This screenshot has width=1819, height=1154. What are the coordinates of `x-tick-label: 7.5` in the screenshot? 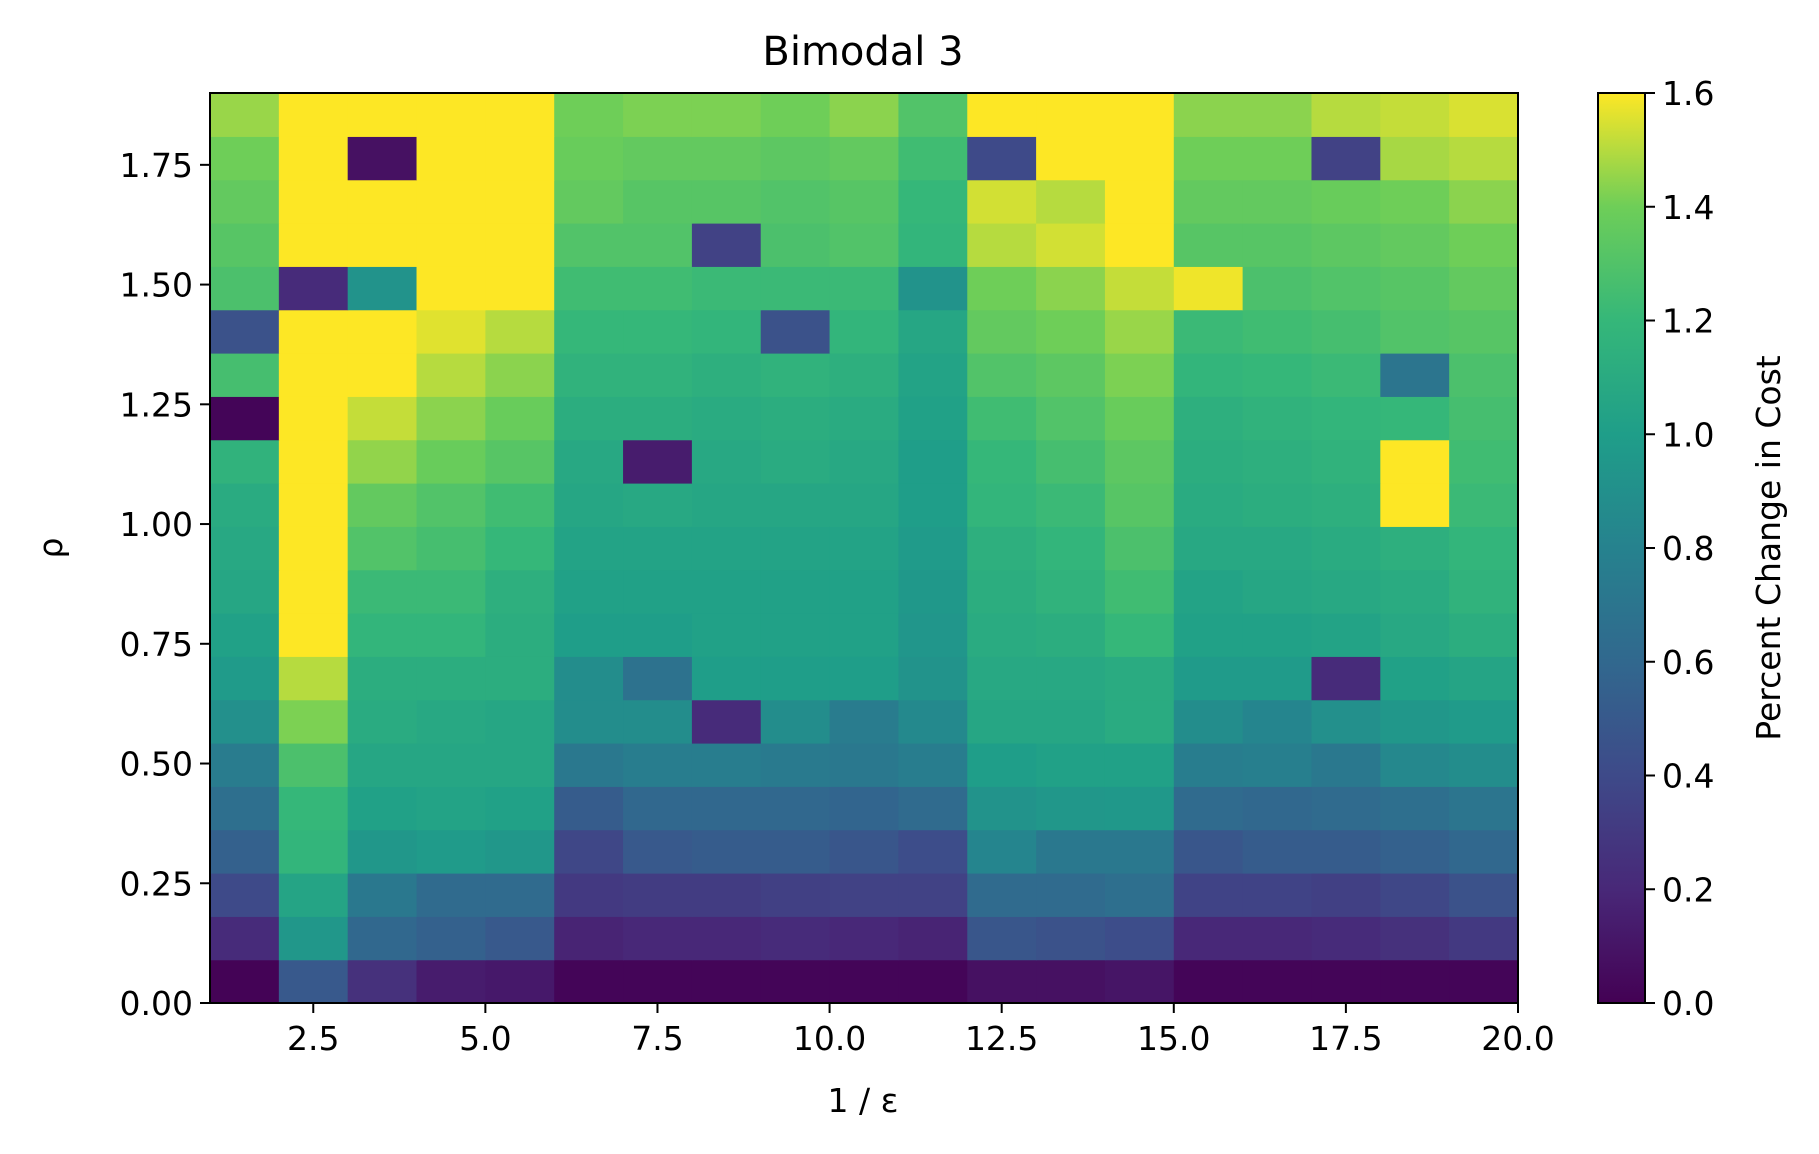 It's located at (657, 1038).